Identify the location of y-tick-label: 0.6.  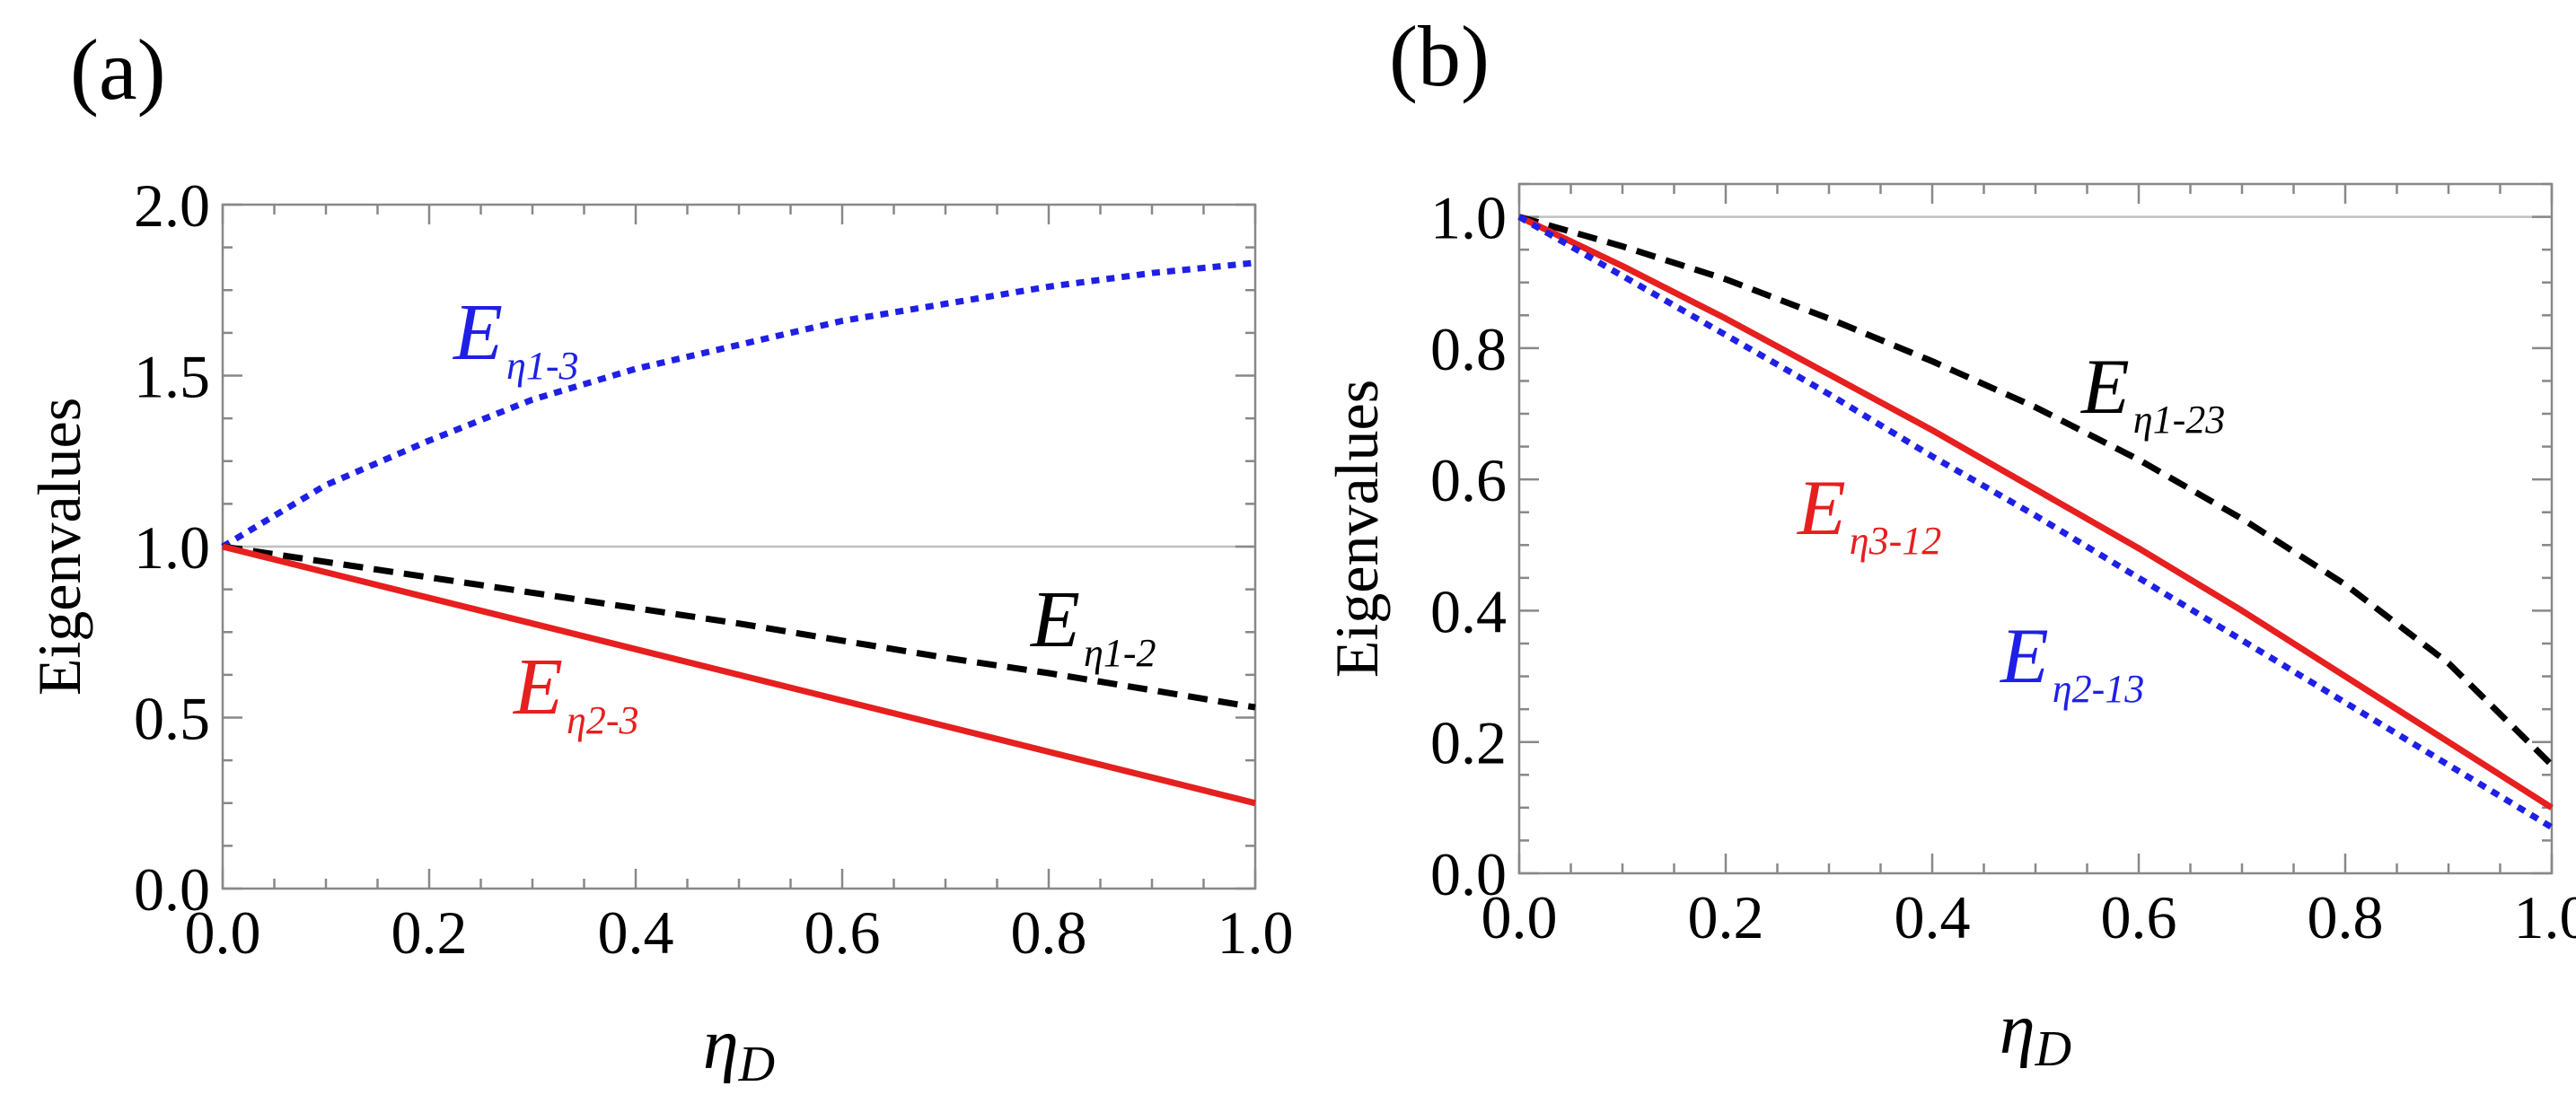
(1468, 480).